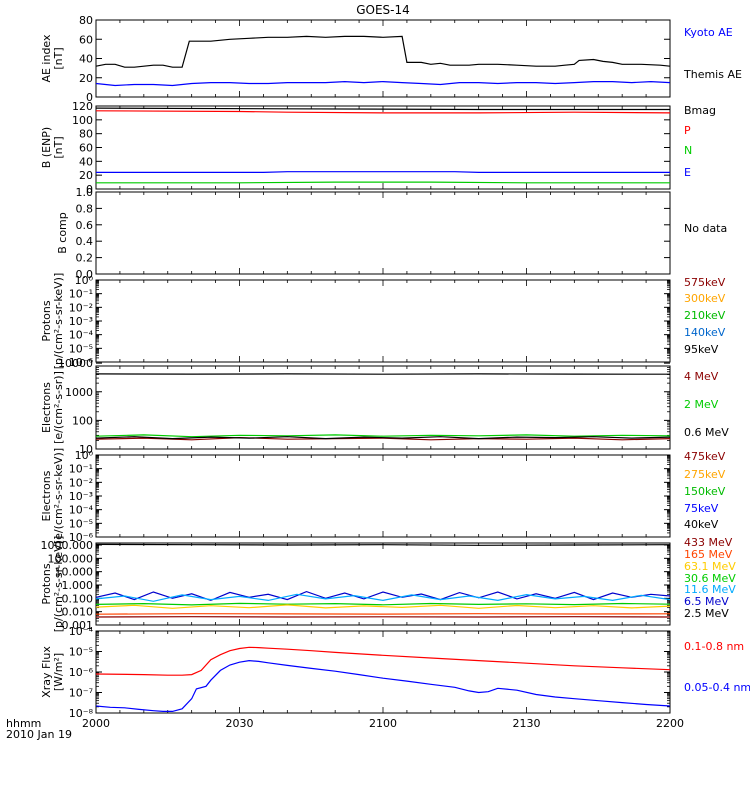 The image size is (750, 800). What do you see at coordinates (240, 723) in the screenshot?
I see `x-tick-label: 2030` at bounding box center [240, 723].